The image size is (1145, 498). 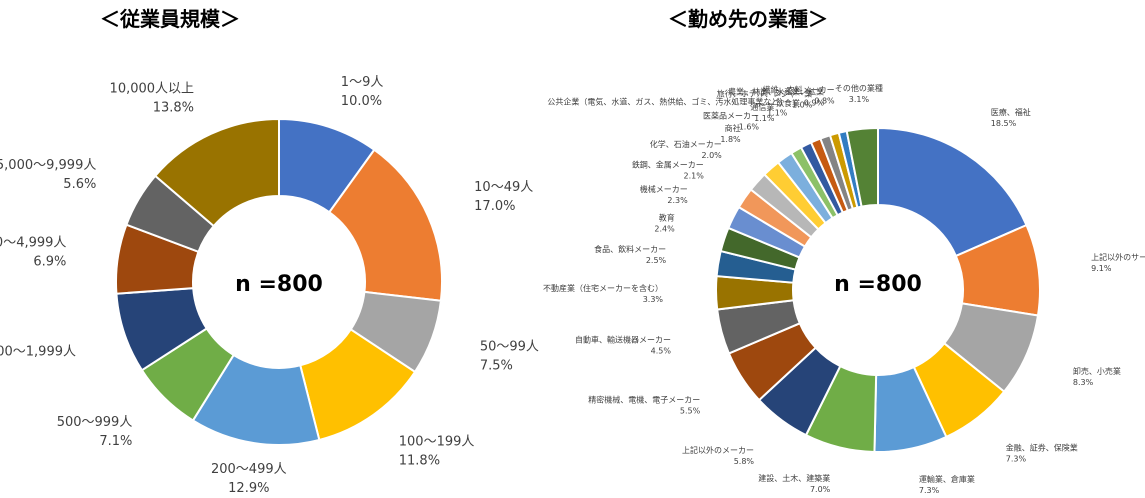 What do you see at coordinates (249, 469) in the screenshot?
I see `slice-category-label: 200～499人` at bounding box center [249, 469].